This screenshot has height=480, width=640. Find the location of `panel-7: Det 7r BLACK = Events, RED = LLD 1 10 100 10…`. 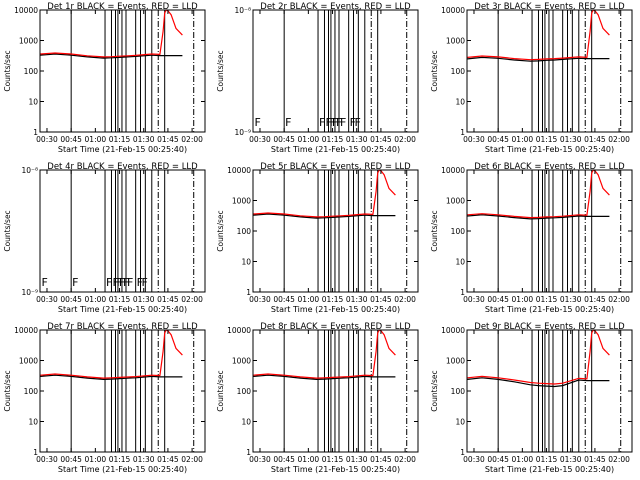

panel-7: Det 7r BLACK = Events, RED = LLD 1 10 100 10… is located at coordinates (104, 398).